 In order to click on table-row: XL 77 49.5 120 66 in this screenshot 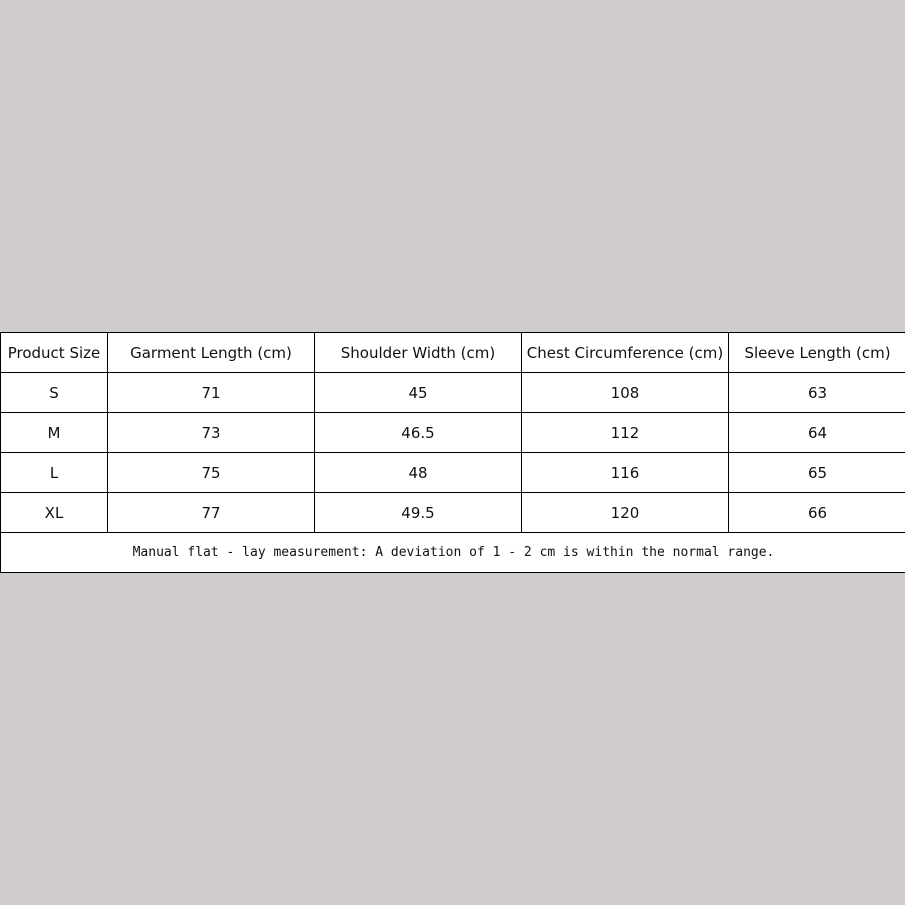, I will do `click(452, 512)`.